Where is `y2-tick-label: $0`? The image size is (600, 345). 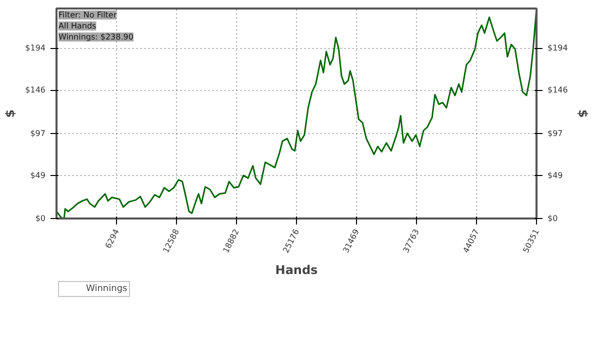 y2-tick-label: $0 is located at coordinates (553, 218).